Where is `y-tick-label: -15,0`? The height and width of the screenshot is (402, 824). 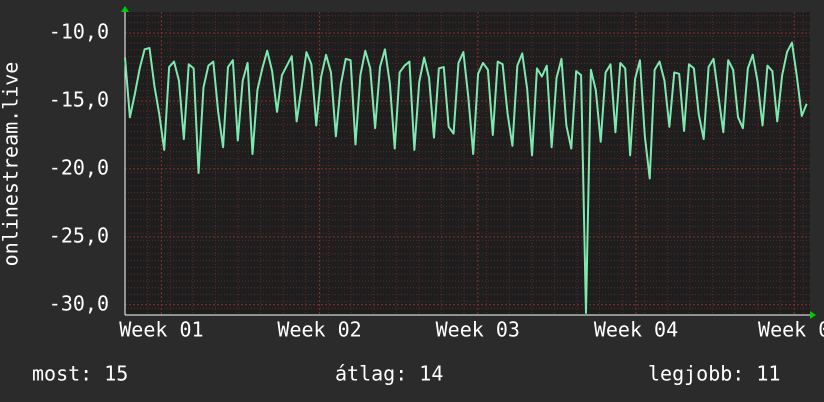
y-tick-label: -15,0 is located at coordinates (79, 99).